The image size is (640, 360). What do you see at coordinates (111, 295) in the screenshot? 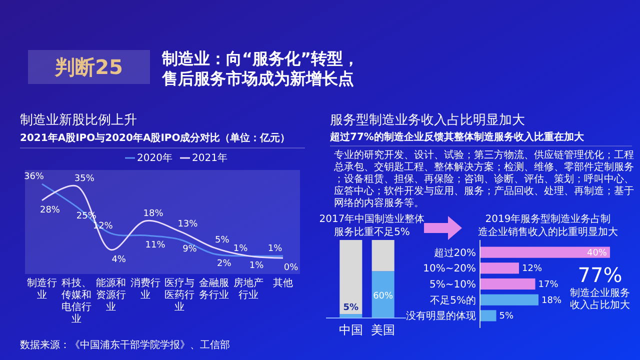
I see `x-tick-label: 能源和资源行业` at bounding box center [111, 295].